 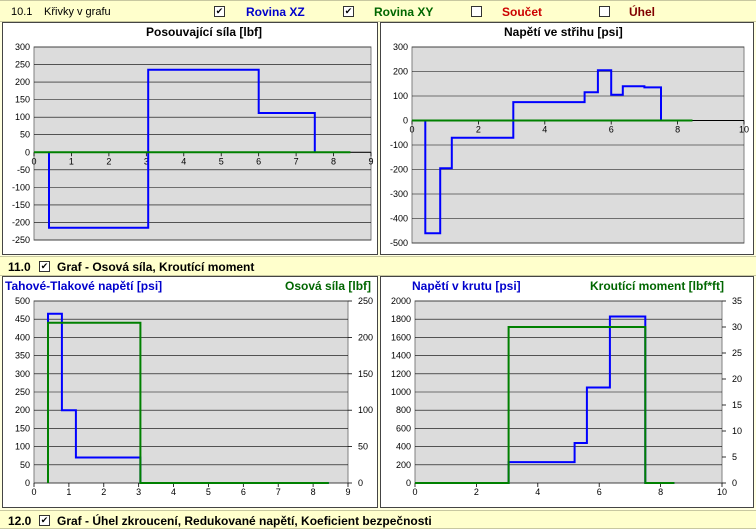 I want to click on chart-title: Tahové-Tlakové napětí [psi], so click(x=84, y=286).